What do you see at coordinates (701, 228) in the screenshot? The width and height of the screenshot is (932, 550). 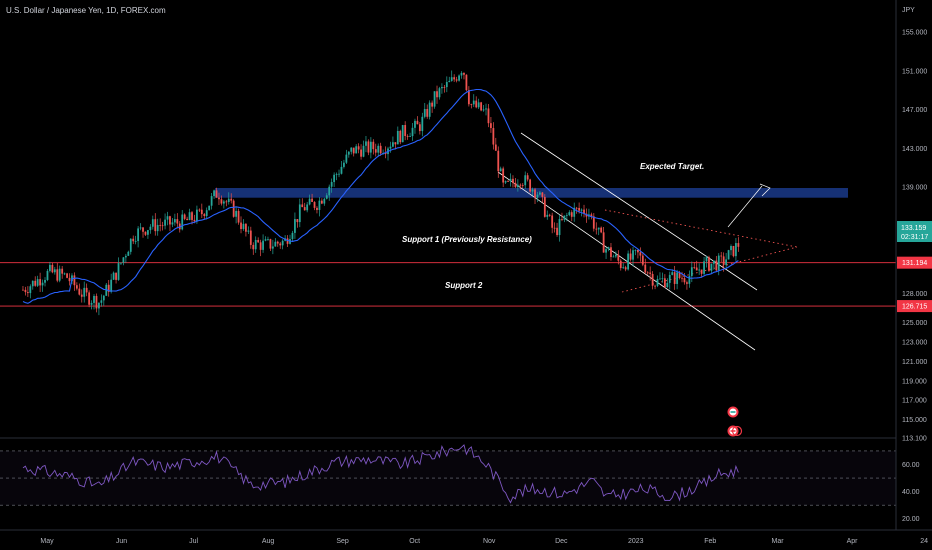 I see `triangle-upper-line` at bounding box center [701, 228].